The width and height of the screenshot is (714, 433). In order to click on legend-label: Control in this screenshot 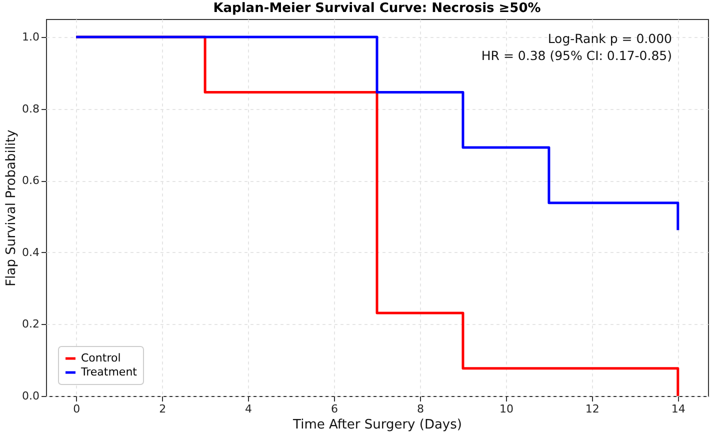, I will do `click(101, 358)`.